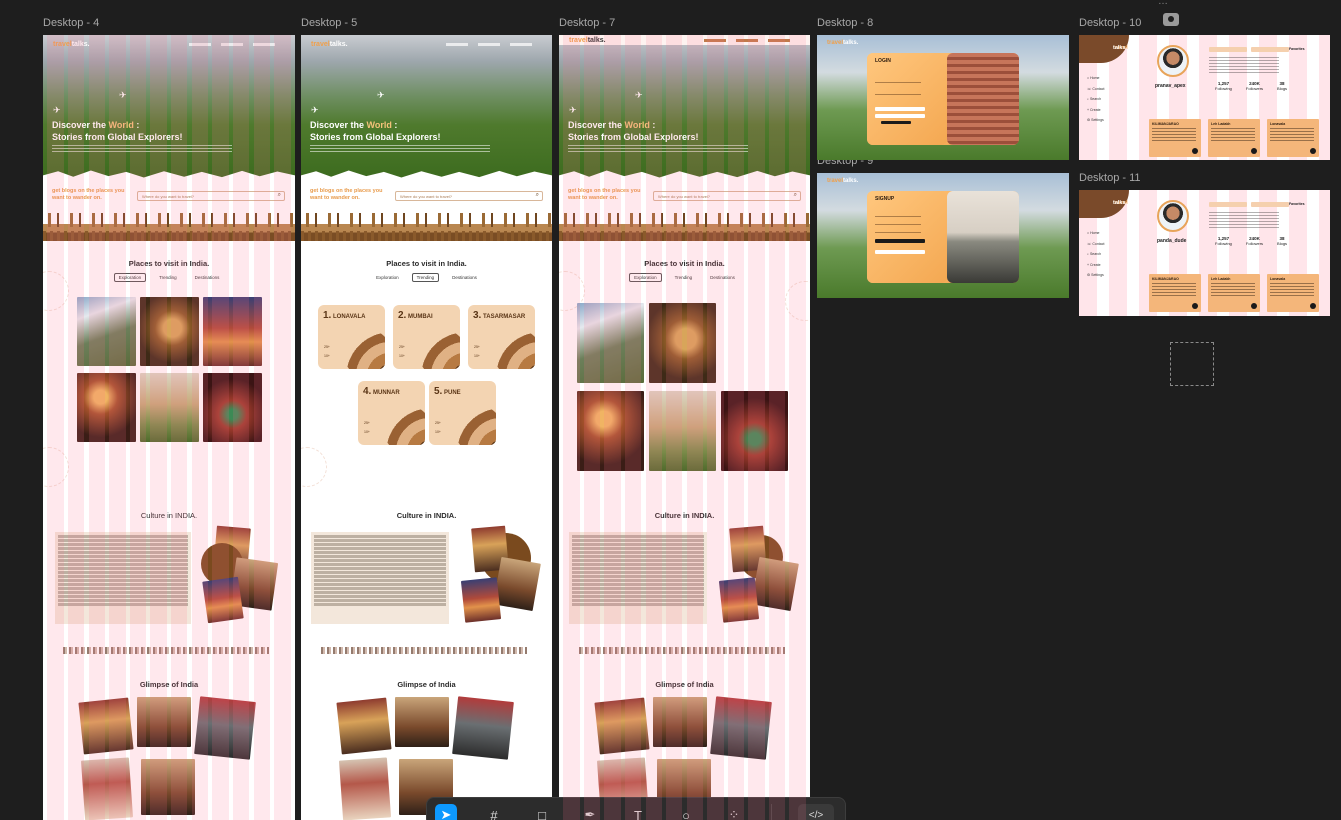 This screenshot has height=820, width=1341. I want to click on nav-create: + Create, so click(1094, 109).